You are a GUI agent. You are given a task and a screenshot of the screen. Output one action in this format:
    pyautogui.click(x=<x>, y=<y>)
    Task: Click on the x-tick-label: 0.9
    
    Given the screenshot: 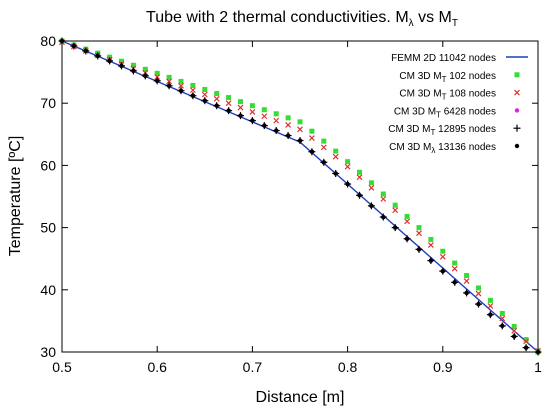 What is the action you would take?
    pyautogui.click(x=443, y=367)
    